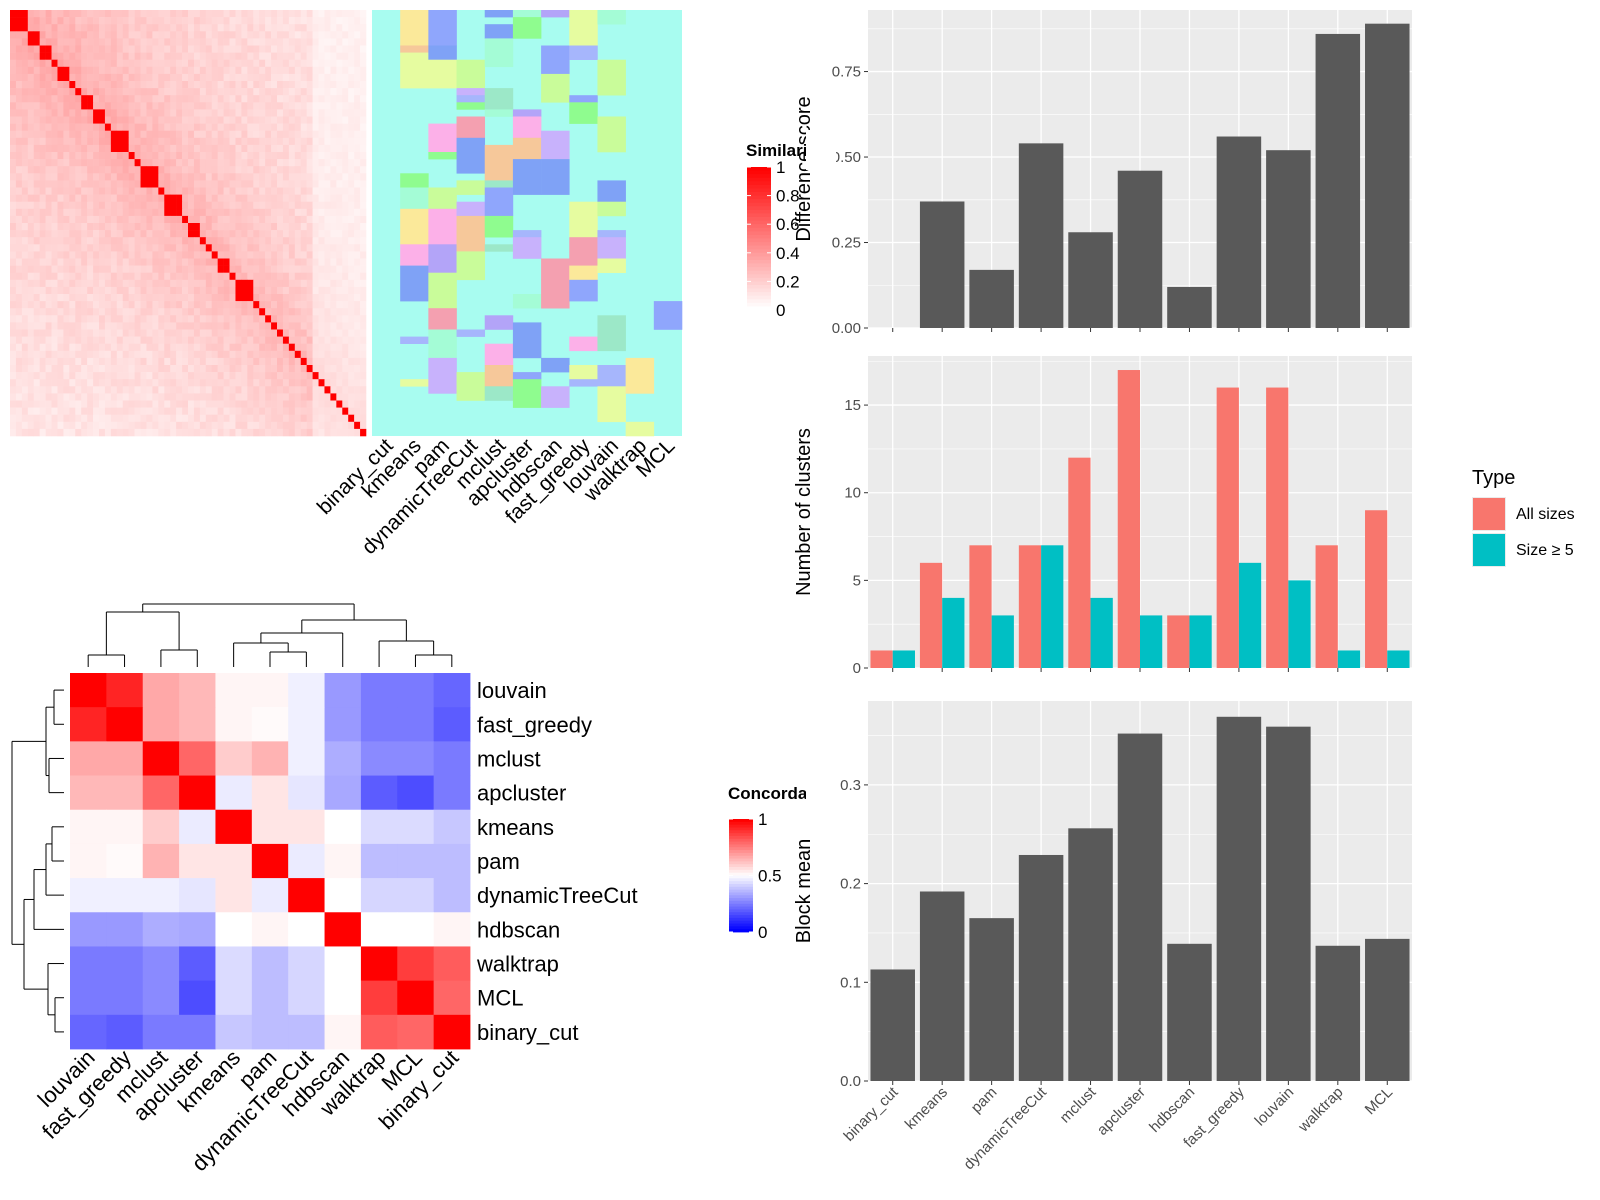 This screenshot has height=1200, width=1600. I want to click on membership-cell, so click(499, 226).